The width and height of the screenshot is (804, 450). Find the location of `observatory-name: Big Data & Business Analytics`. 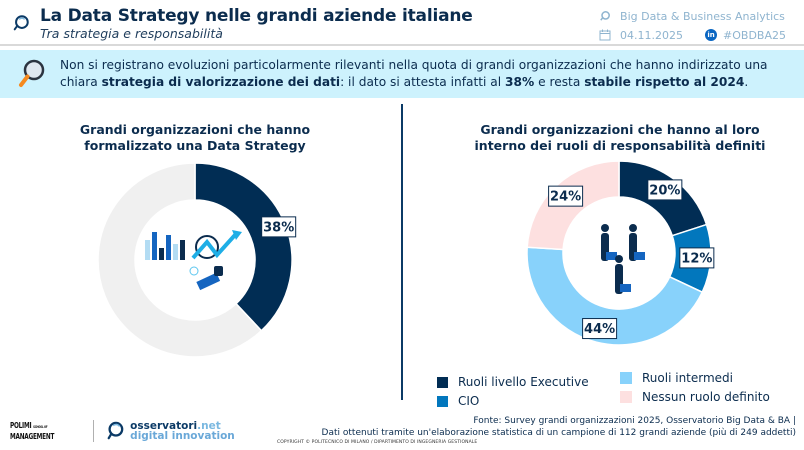

observatory-name: Big Data & Business Analytics is located at coordinates (702, 16).